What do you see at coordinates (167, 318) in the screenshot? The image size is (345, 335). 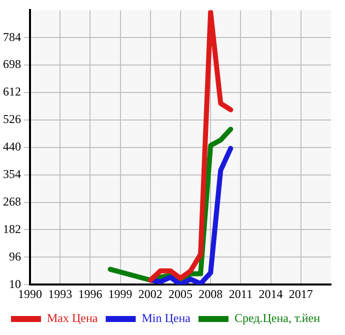 I see `legend-label: Min Цена` at bounding box center [167, 318].